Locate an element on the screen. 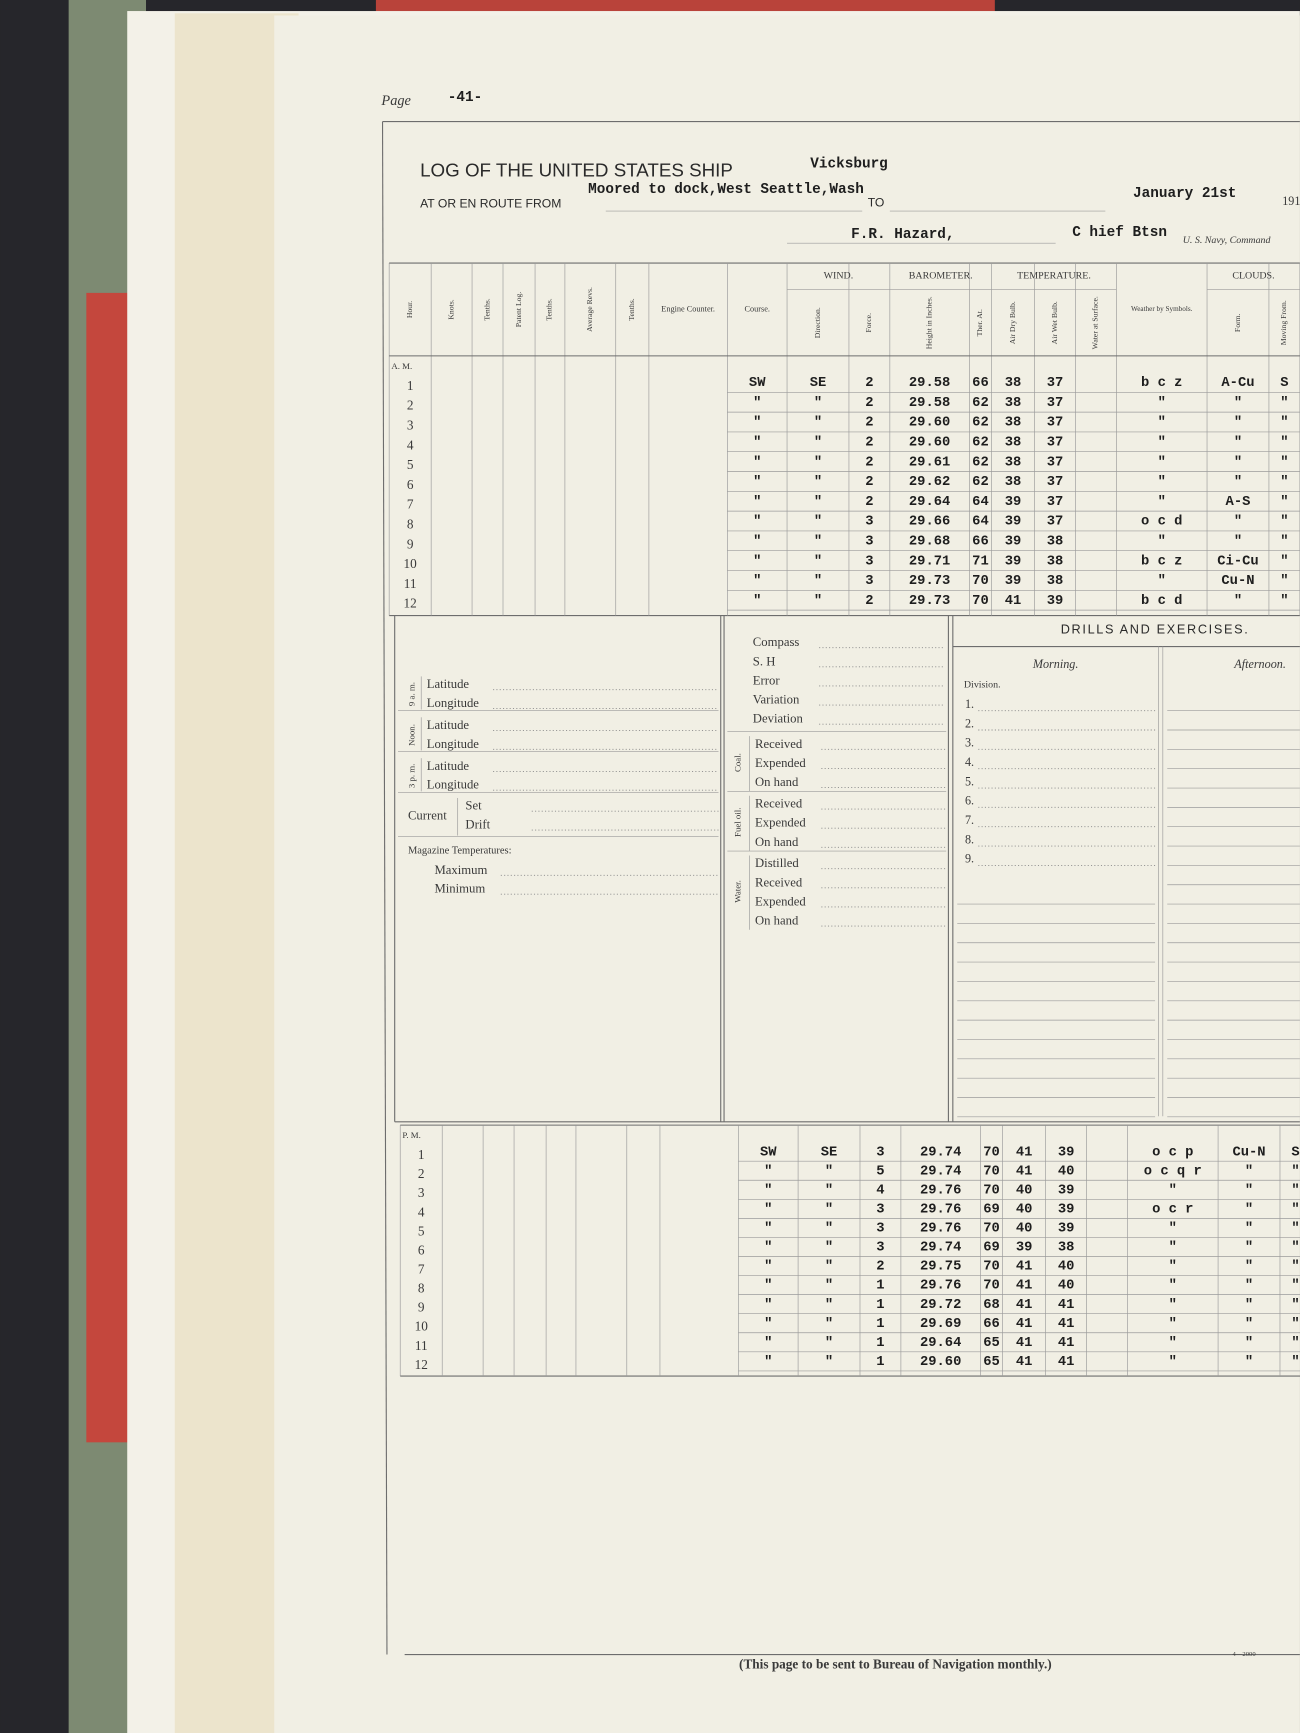  route-label: AT OR EN ROUTE FROM is located at coordinates (490, 204).